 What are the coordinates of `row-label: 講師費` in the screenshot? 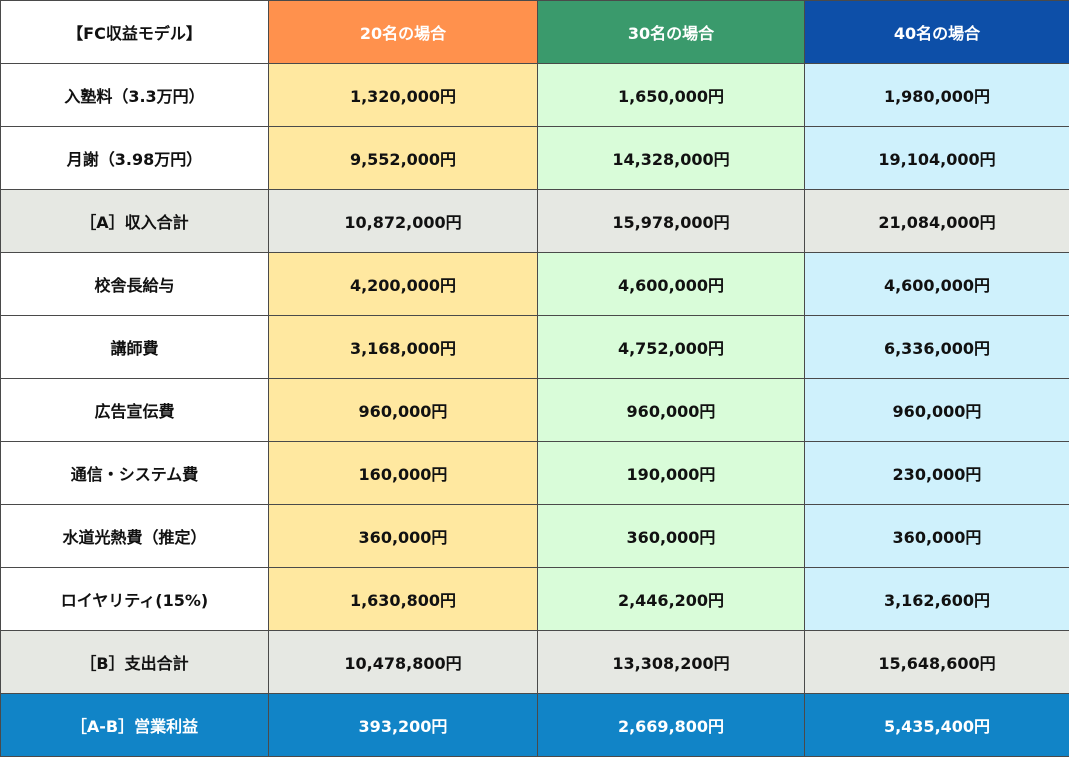 It's located at (134, 347).